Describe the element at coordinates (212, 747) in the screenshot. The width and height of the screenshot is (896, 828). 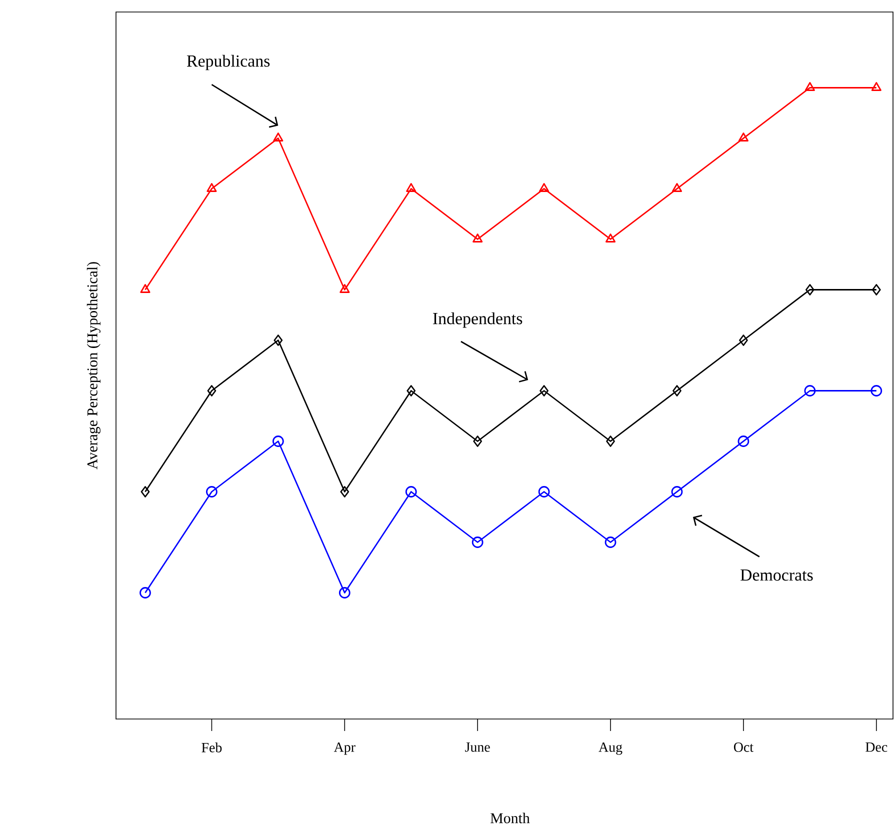
I see `x-tick-label: Feb` at that location.